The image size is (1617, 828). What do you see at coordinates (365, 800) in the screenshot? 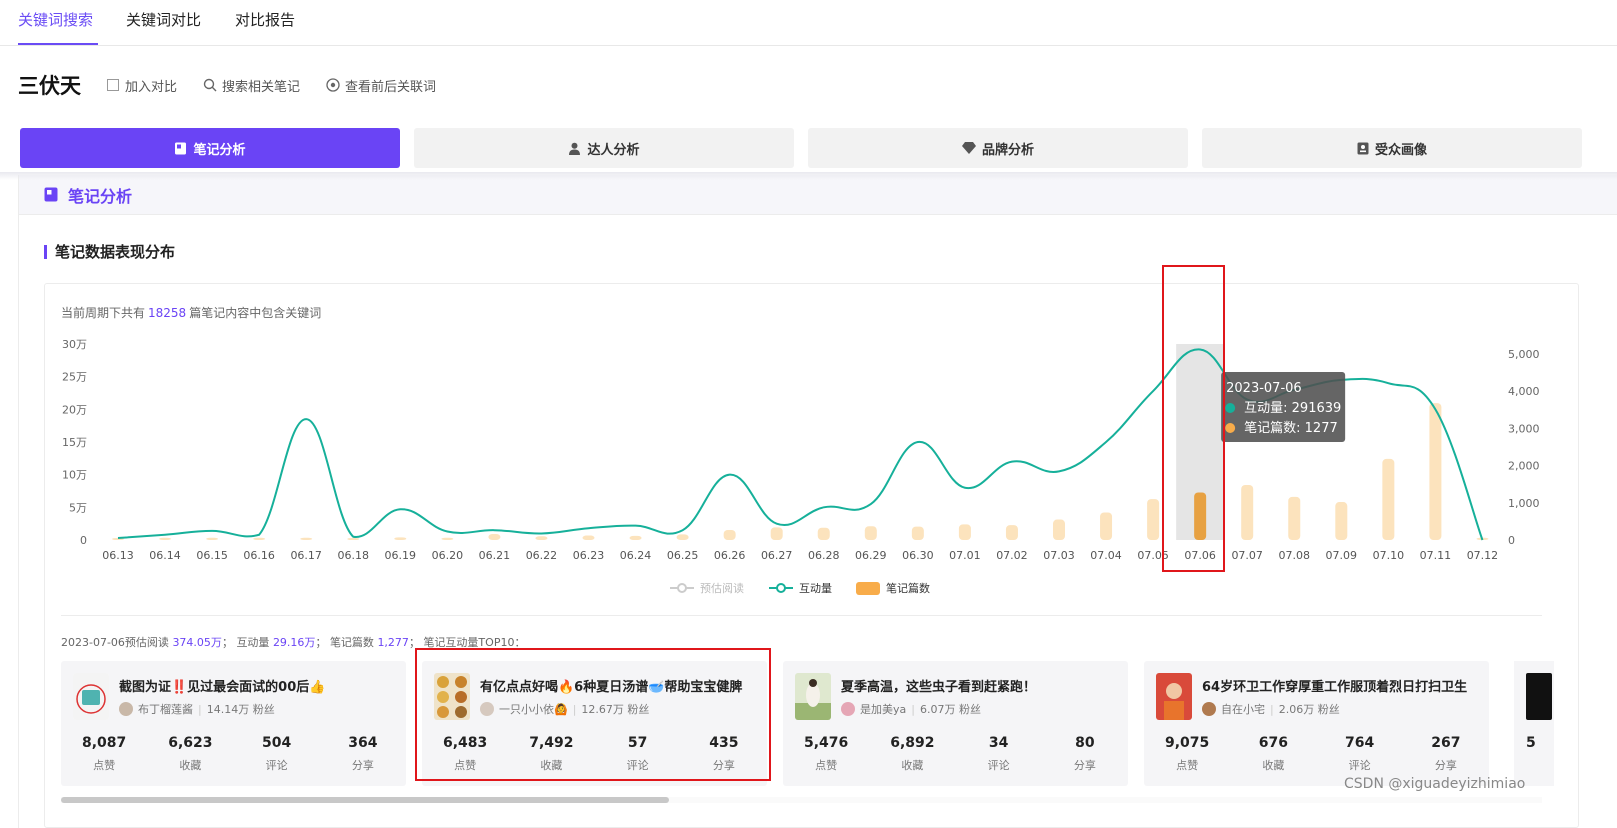
I see `scrollbar-thumb` at bounding box center [365, 800].